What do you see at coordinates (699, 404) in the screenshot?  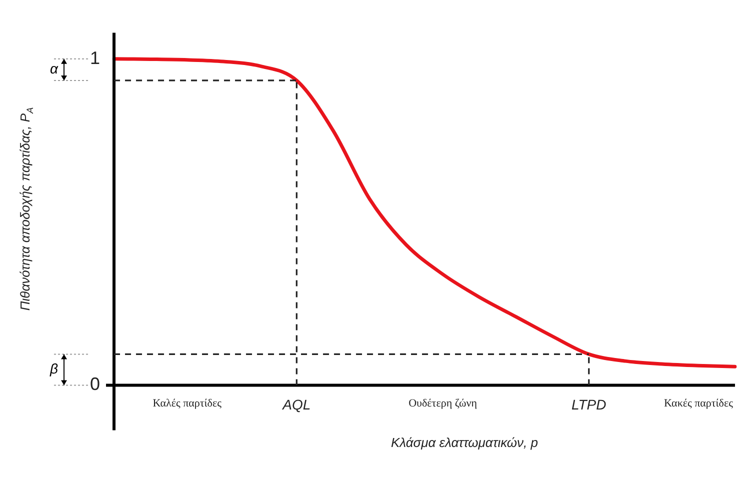 I see `x-tick-label: Κακές παρτίδες` at bounding box center [699, 404].